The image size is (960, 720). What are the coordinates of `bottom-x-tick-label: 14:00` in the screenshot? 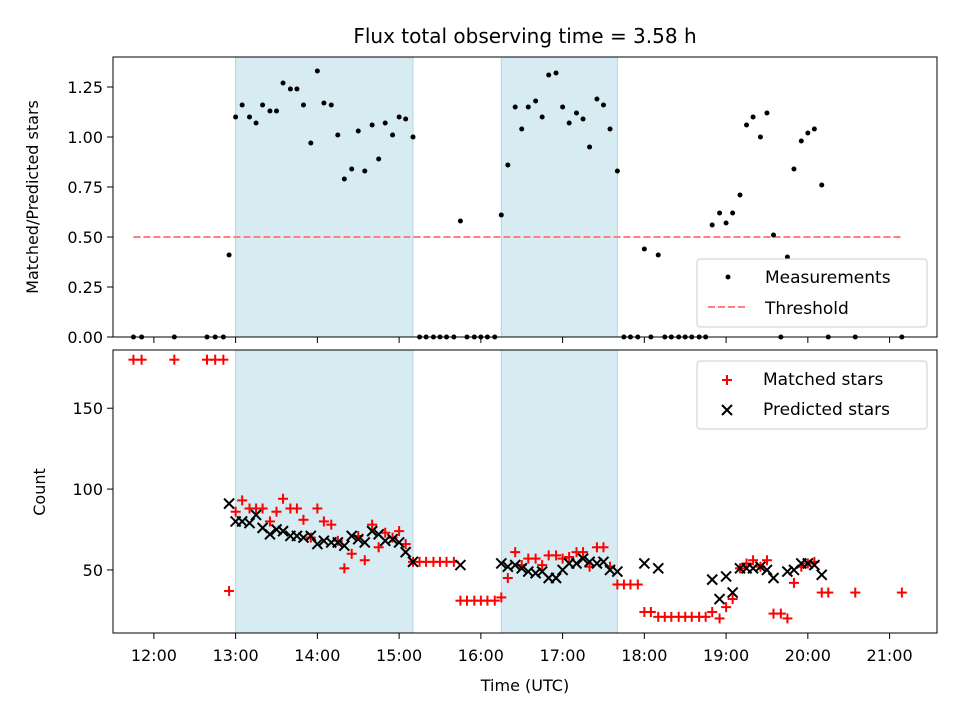 It's located at (317, 655).